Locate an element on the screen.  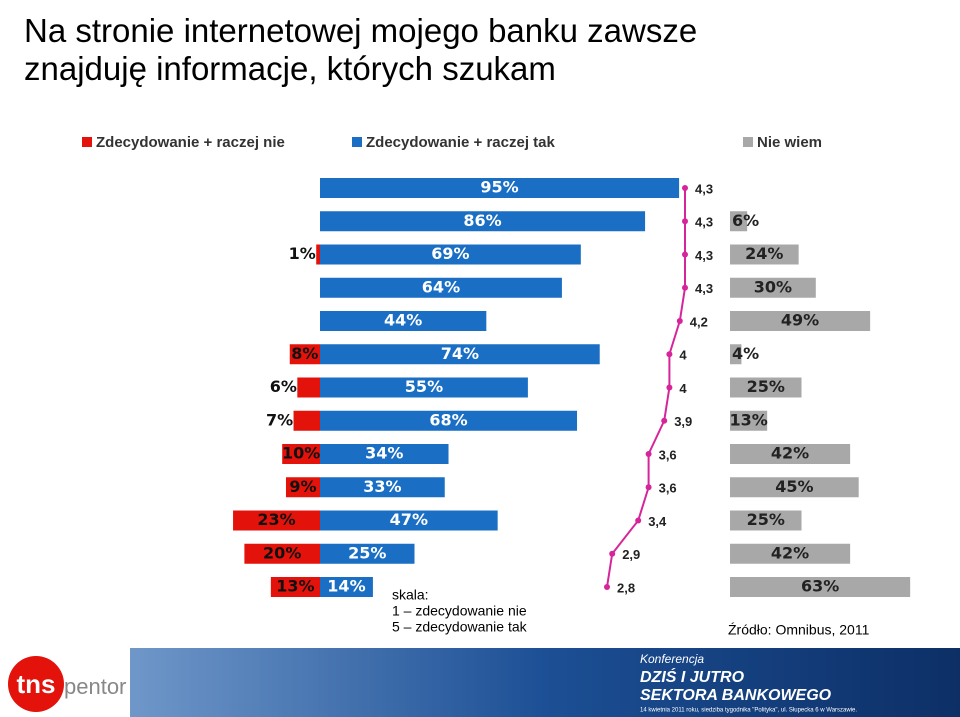
mean-label: 4,2 is located at coordinates (699, 321).